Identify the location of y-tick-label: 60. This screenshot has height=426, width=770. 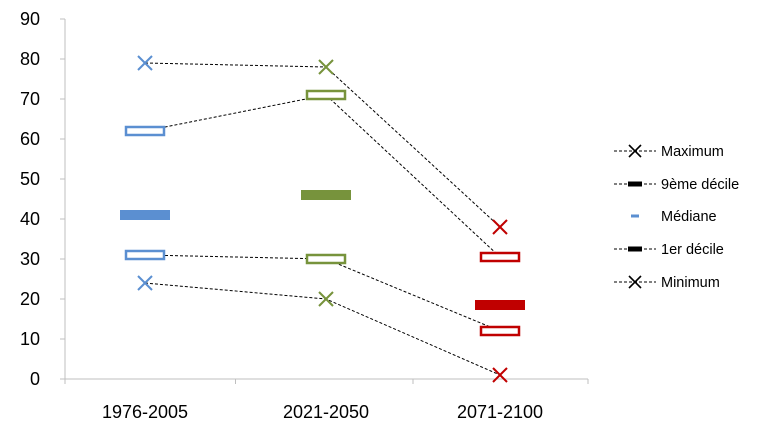
(30, 139).